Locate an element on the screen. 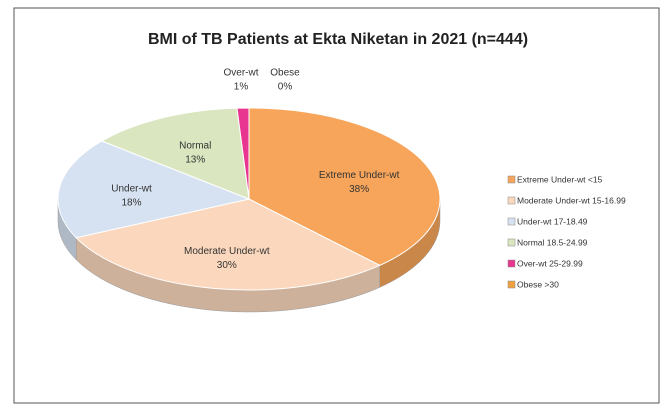 Image resolution: width=667 pixels, height=416 pixels. slice-label: Normal is located at coordinates (195, 145).